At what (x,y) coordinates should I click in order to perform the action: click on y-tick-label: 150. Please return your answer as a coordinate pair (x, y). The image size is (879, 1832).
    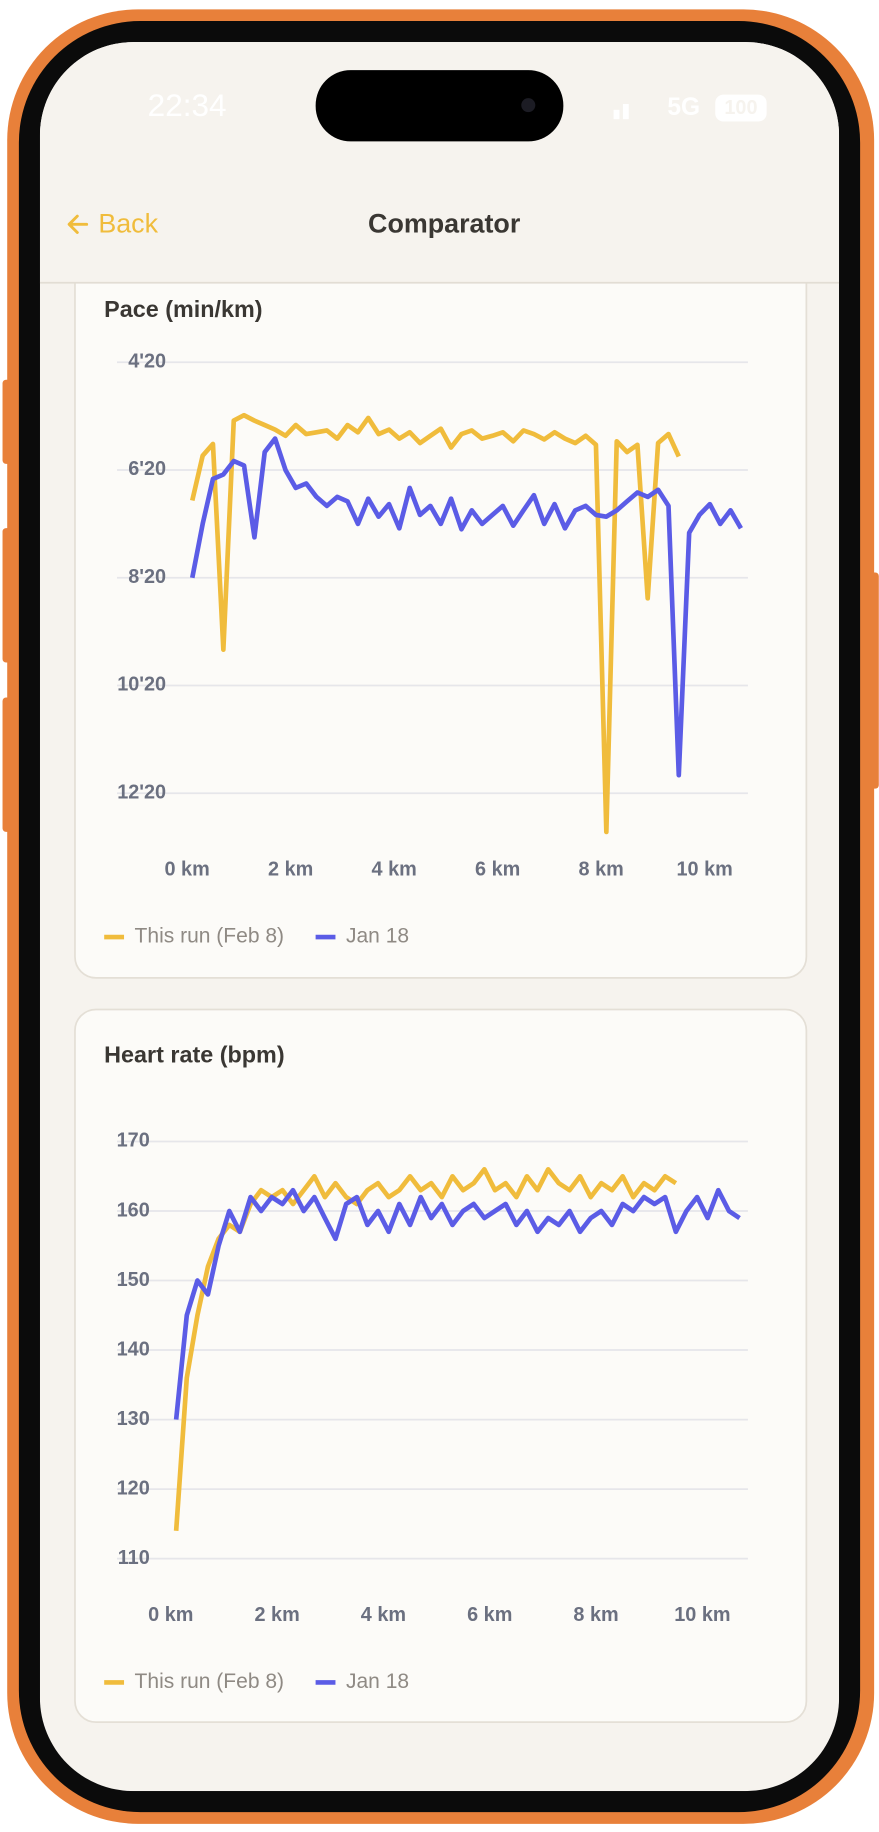
    Looking at the image, I should click on (133, 1280).